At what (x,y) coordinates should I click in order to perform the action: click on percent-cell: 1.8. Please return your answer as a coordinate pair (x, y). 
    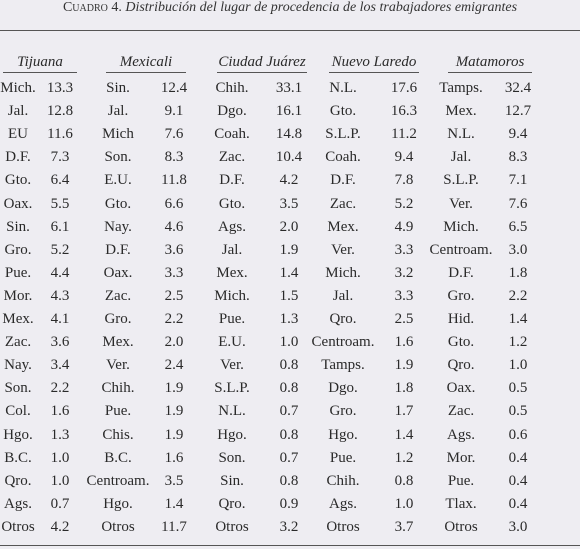
    Looking at the image, I should click on (404, 388).